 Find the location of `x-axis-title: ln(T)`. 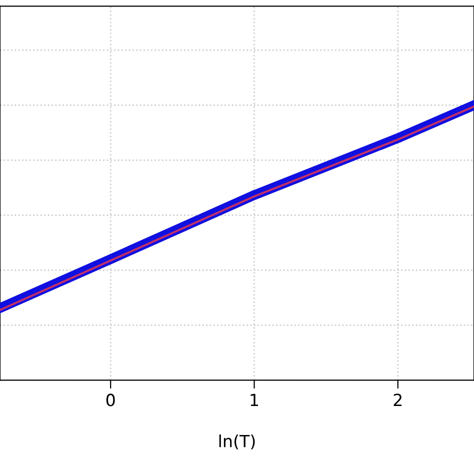

x-axis-title: ln(T) is located at coordinates (237, 442).